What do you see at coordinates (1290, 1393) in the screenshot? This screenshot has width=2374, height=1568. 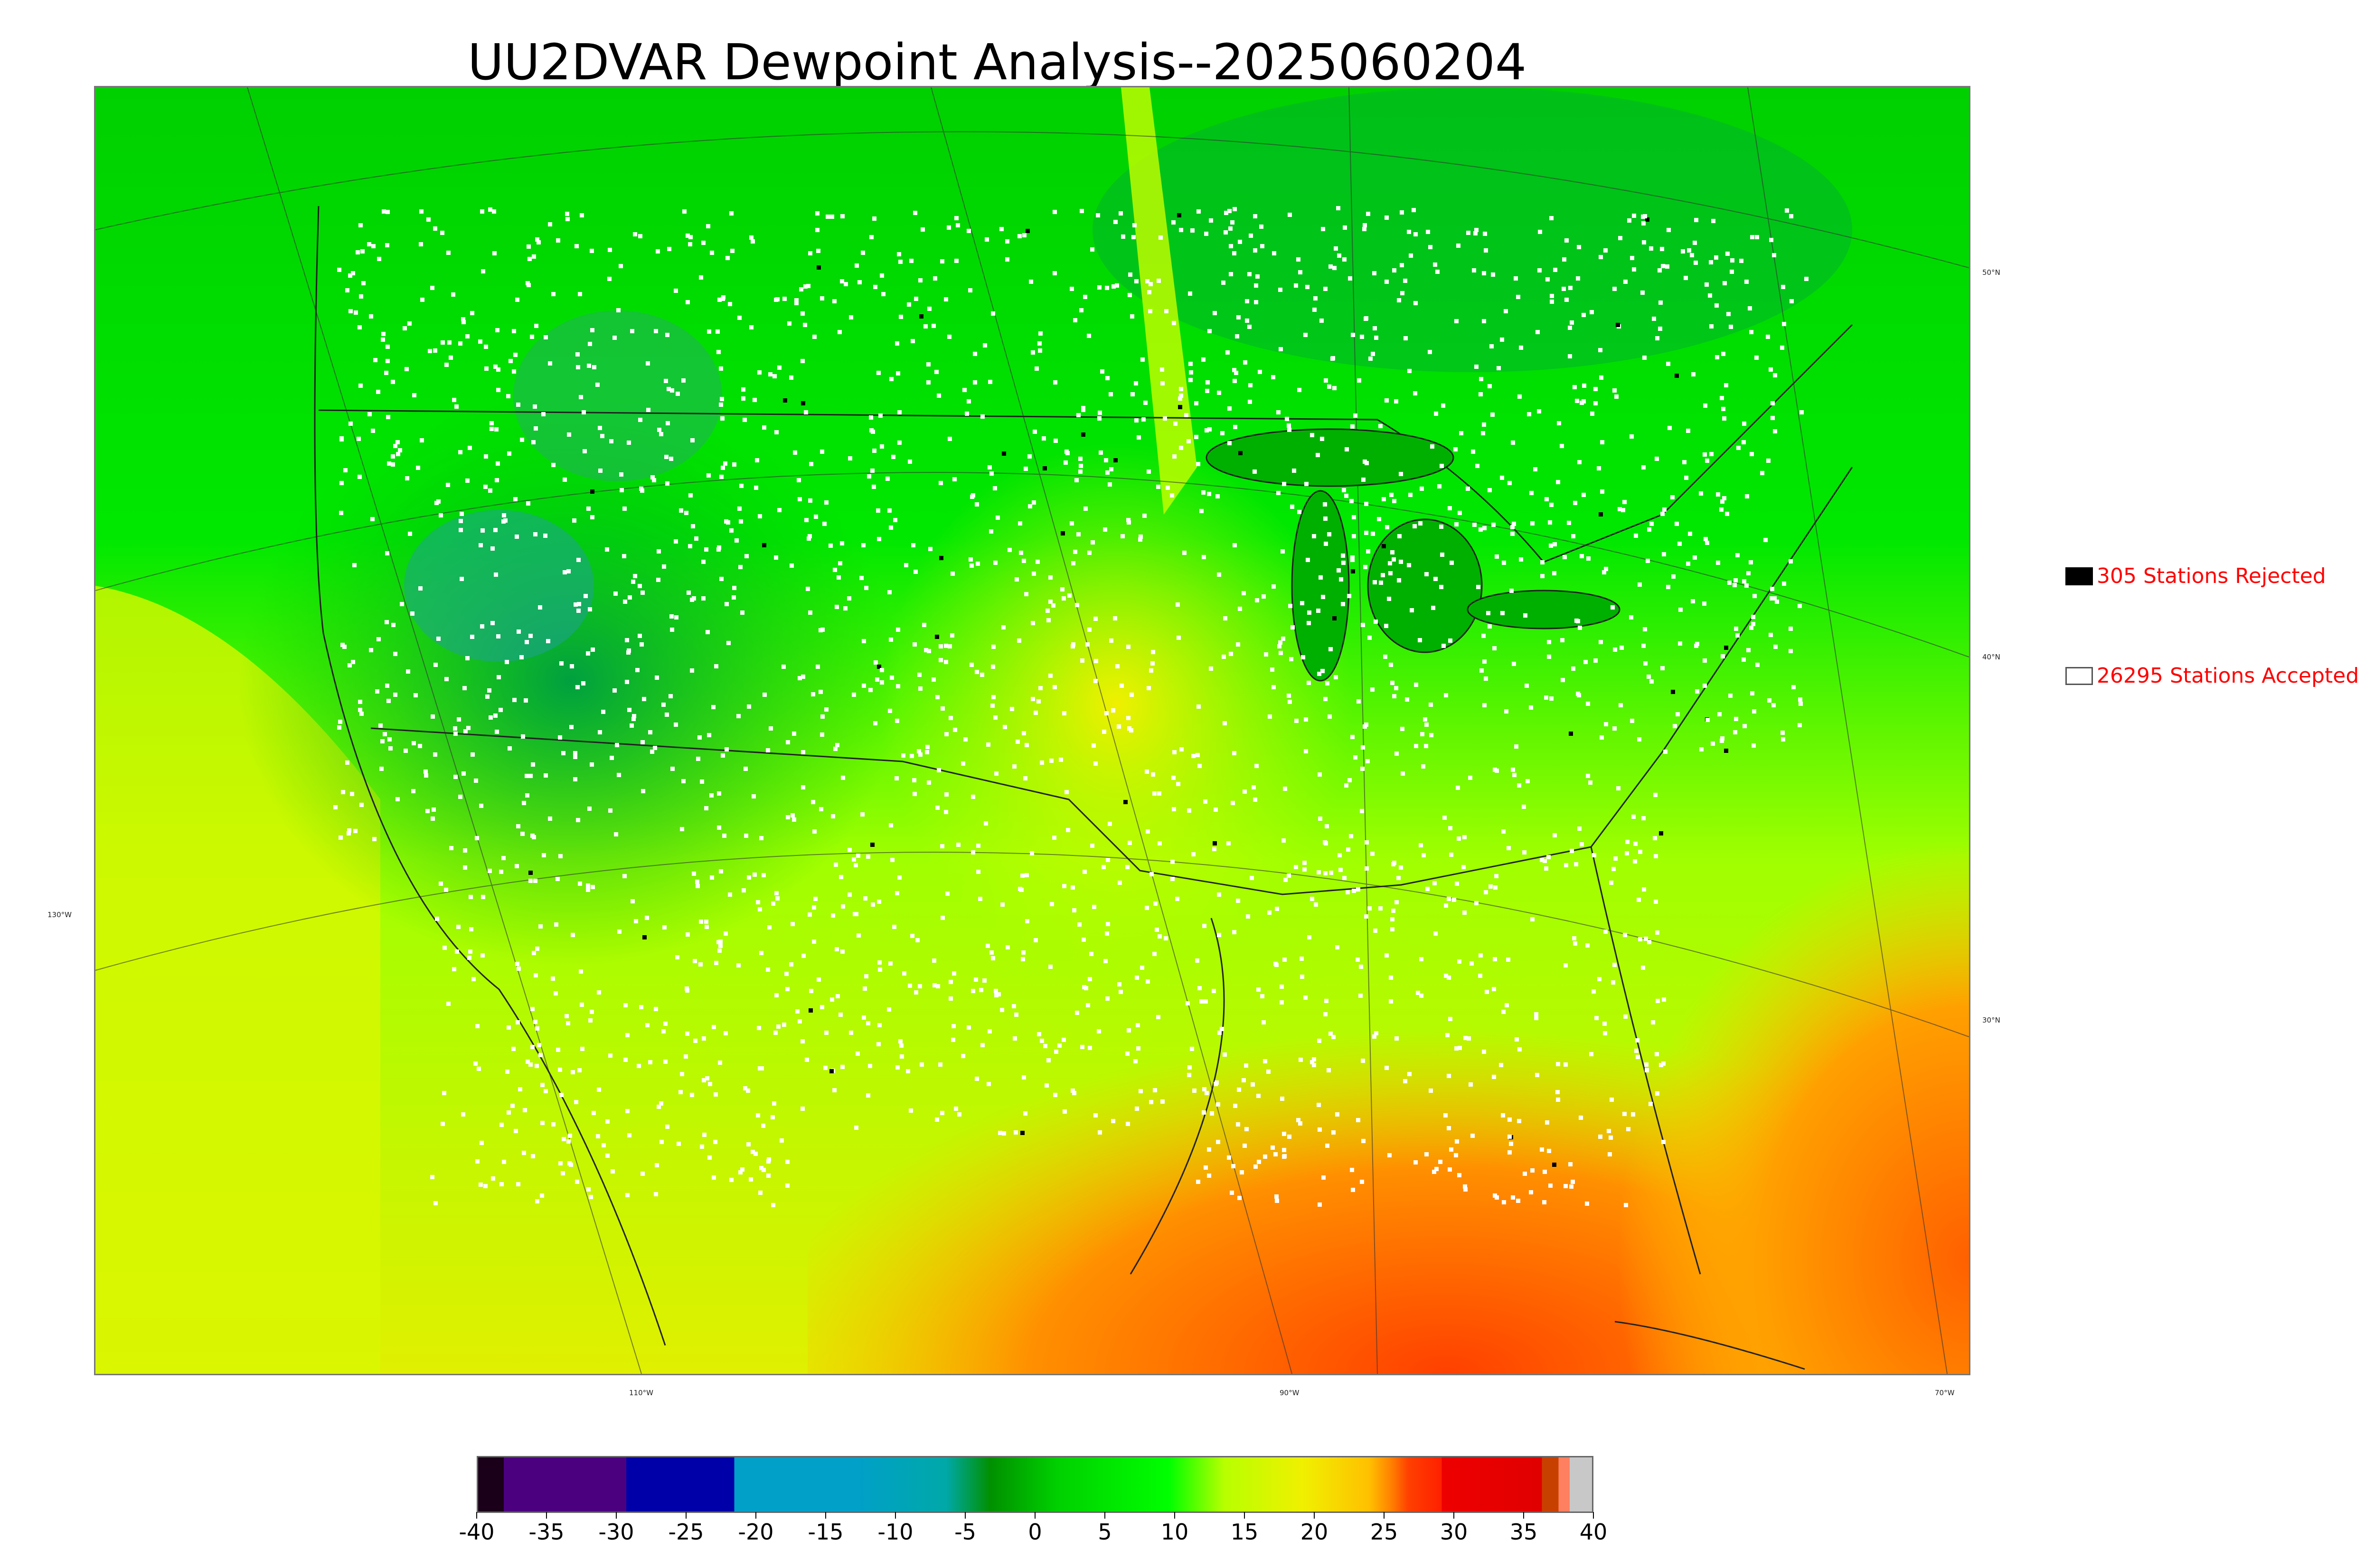 I see `lon-label-90w: 90°W` at bounding box center [1290, 1393].